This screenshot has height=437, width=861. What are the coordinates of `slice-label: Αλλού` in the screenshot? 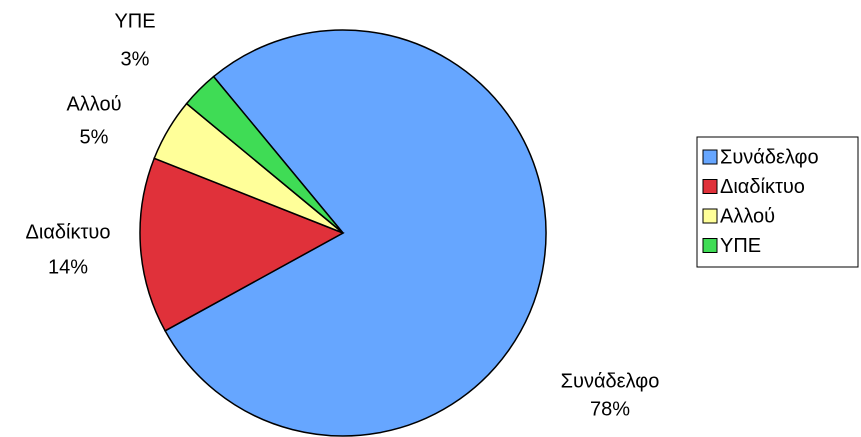 It's located at (93, 104).